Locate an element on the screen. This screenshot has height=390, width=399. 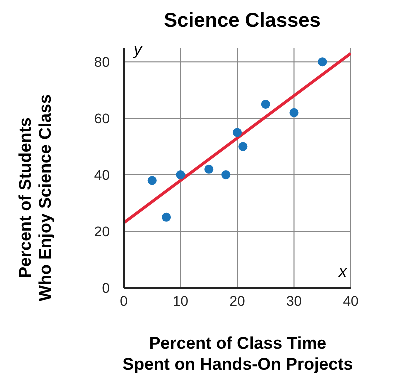
chart-title: Science Classes is located at coordinates (242, 21).